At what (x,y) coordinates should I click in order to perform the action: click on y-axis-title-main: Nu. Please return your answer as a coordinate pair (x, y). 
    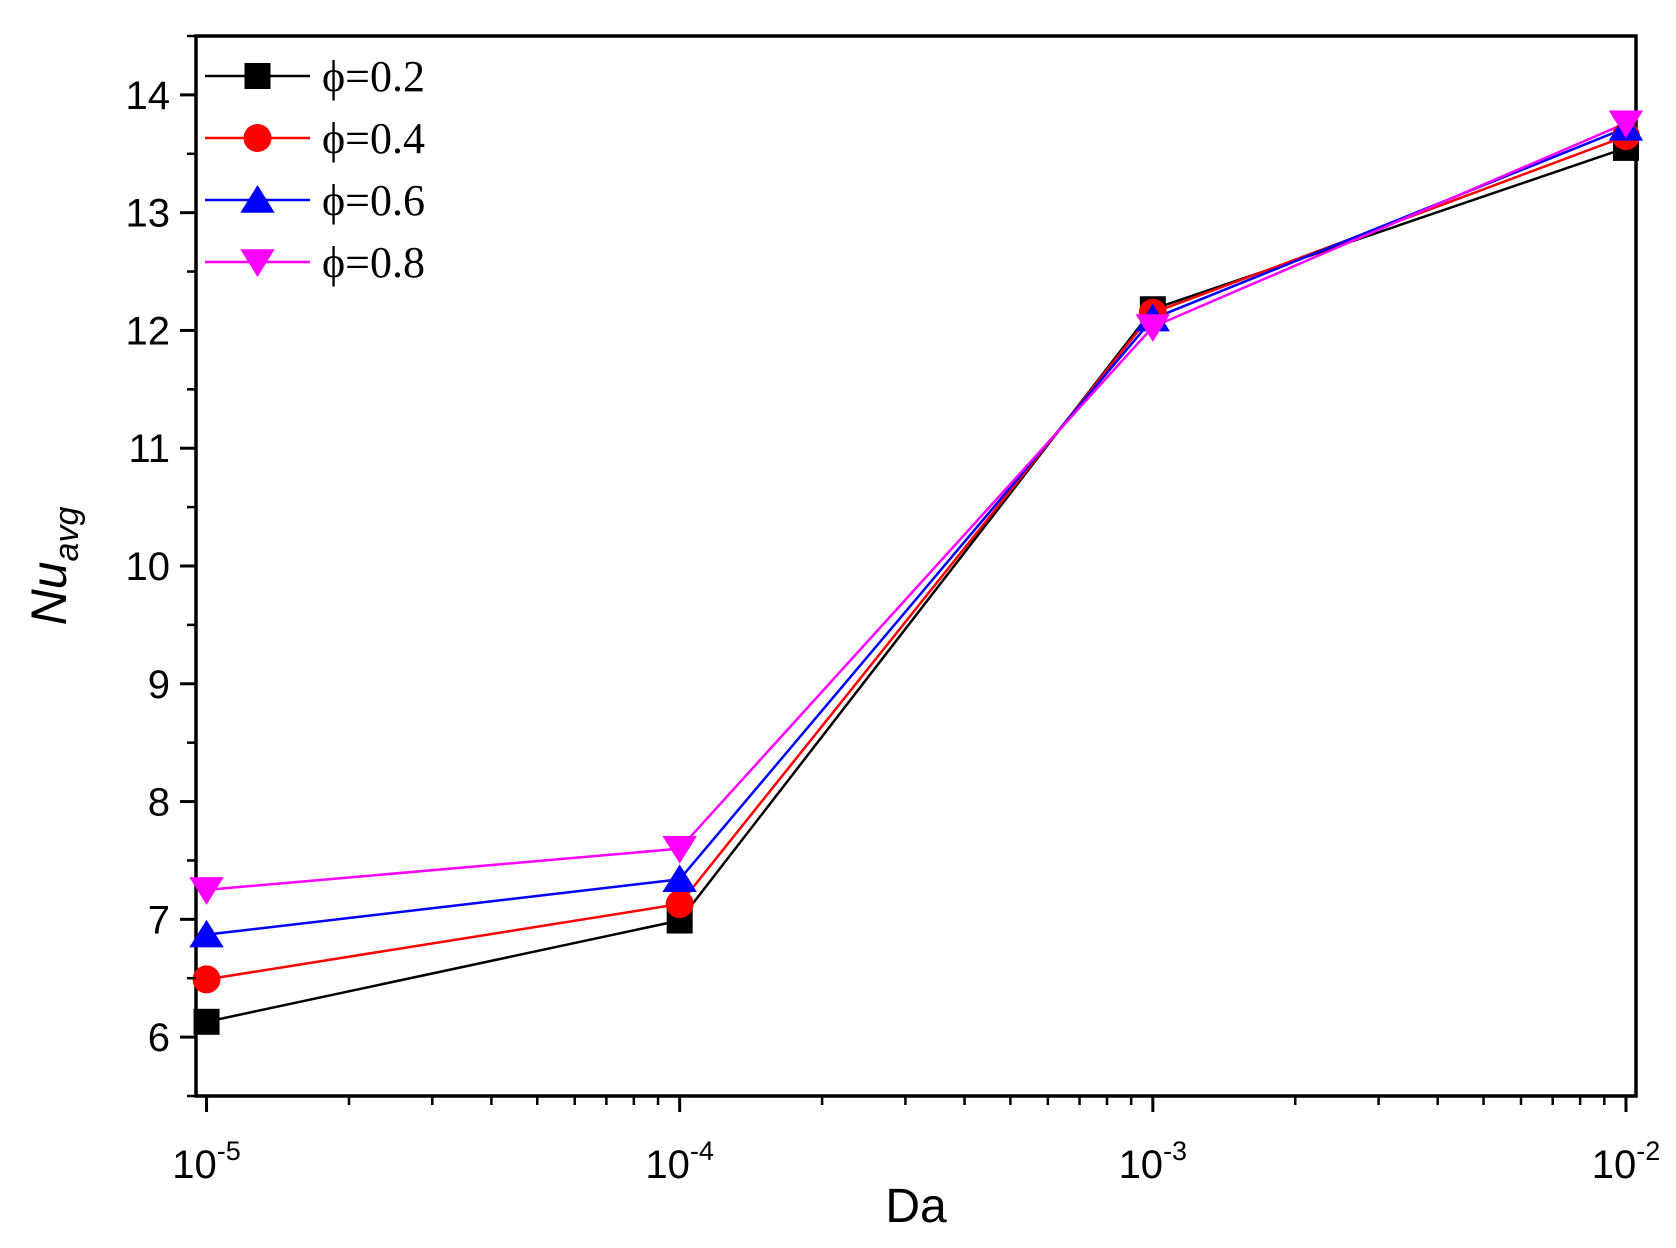
    Looking at the image, I should click on (49, 593).